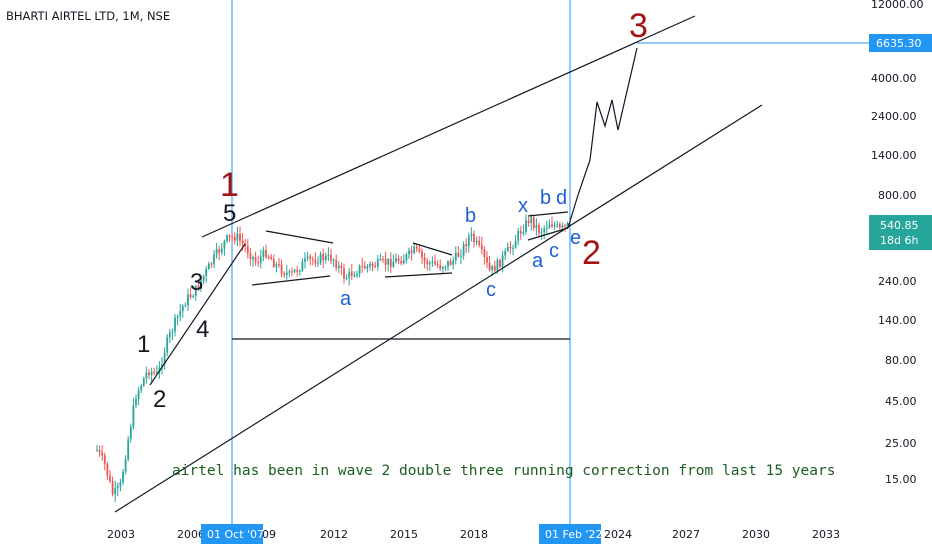 This screenshot has height=550, width=932. Describe the element at coordinates (901, 479) in the screenshot. I see `y-tick-label: 15.00` at that location.